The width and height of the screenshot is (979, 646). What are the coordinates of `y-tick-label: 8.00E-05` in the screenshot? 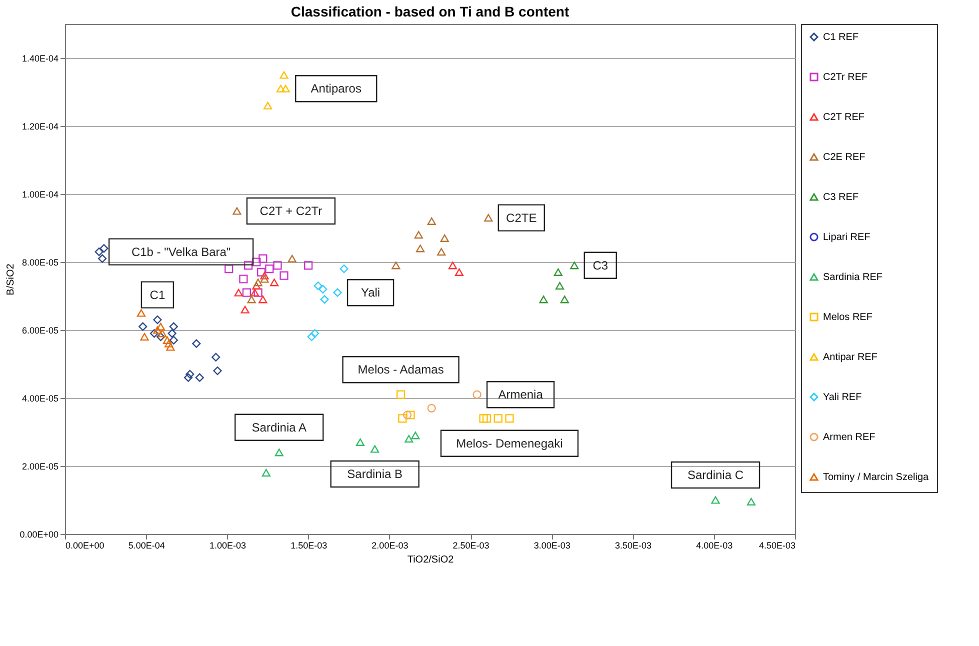 It's located at (40, 263).